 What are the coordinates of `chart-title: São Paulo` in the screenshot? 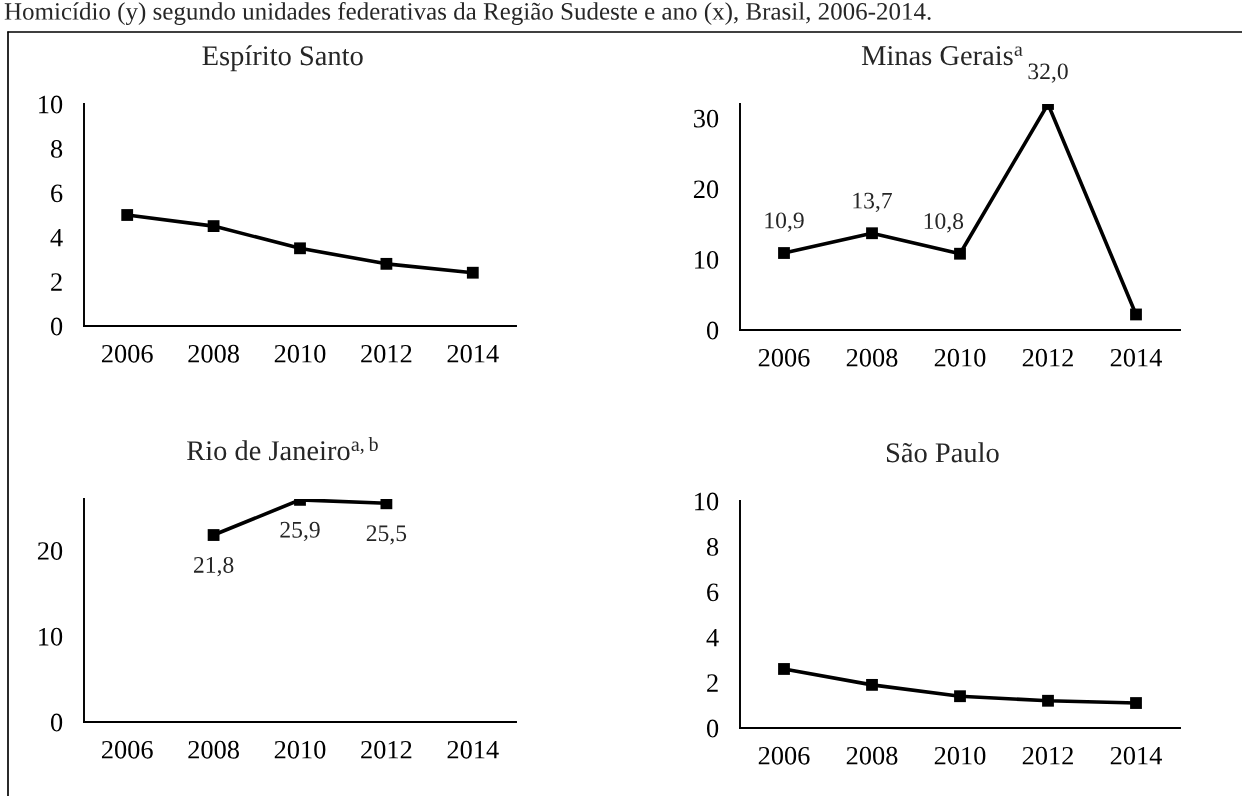 It's located at (942, 452).